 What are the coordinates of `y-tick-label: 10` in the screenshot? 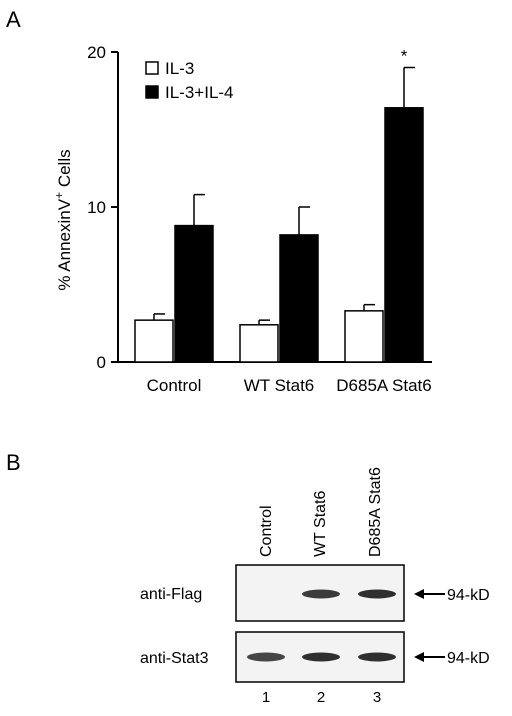 It's located at (96, 207).